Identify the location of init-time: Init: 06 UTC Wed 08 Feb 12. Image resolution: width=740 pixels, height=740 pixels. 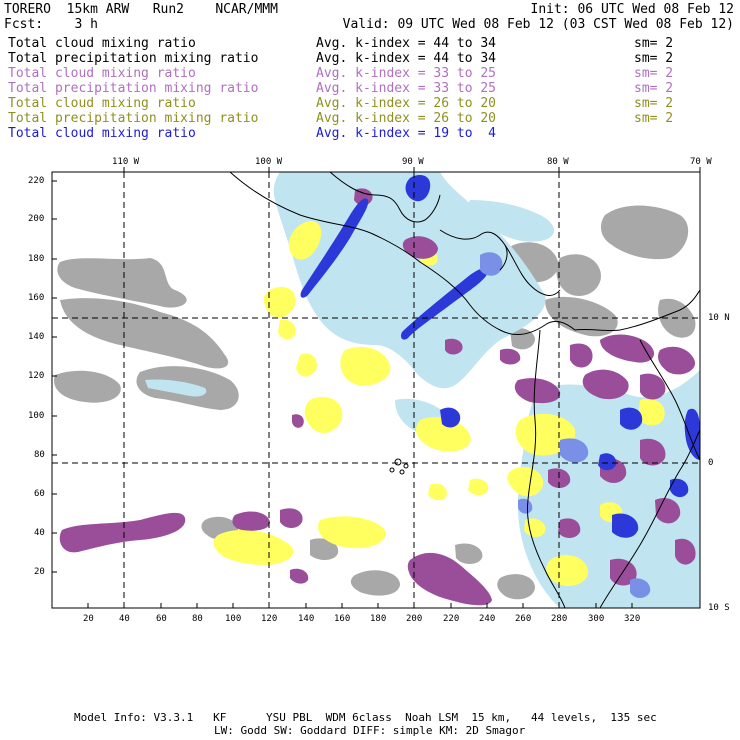
(632, 9).